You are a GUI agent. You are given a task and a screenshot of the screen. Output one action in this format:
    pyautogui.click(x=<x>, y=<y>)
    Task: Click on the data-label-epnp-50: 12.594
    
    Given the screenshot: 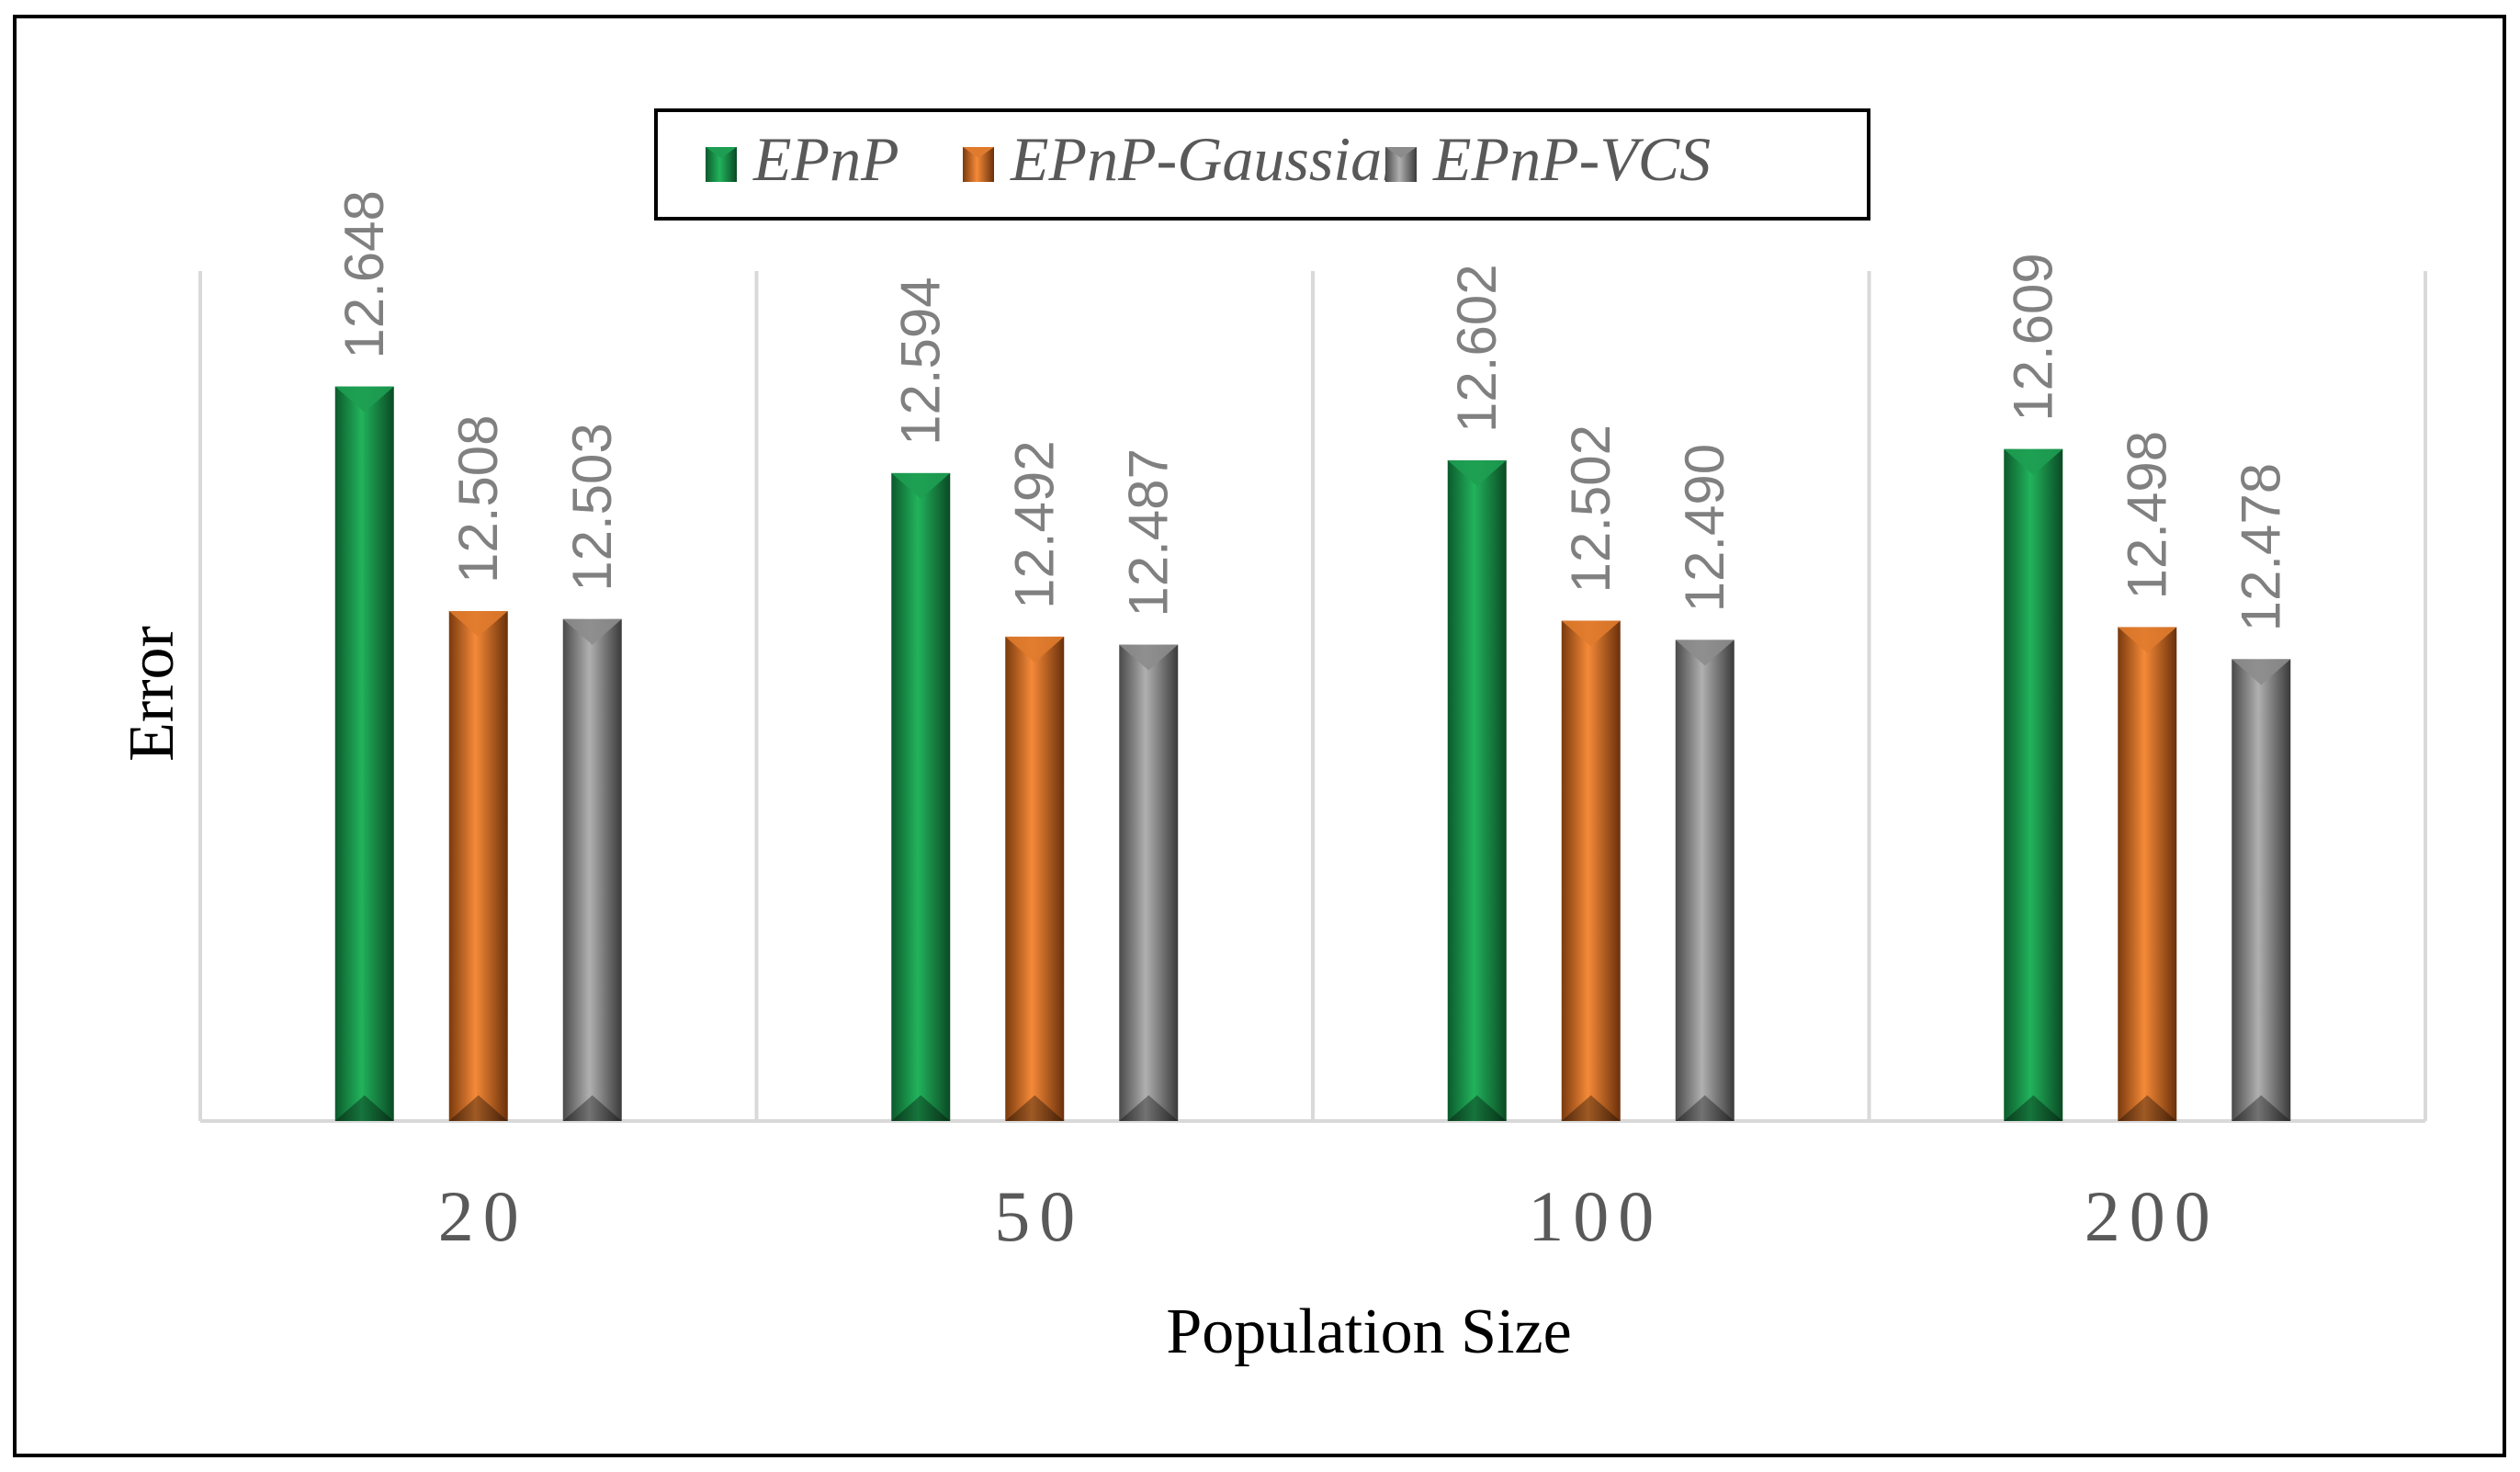 What is the action you would take?
    pyautogui.click(x=920, y=362)
    